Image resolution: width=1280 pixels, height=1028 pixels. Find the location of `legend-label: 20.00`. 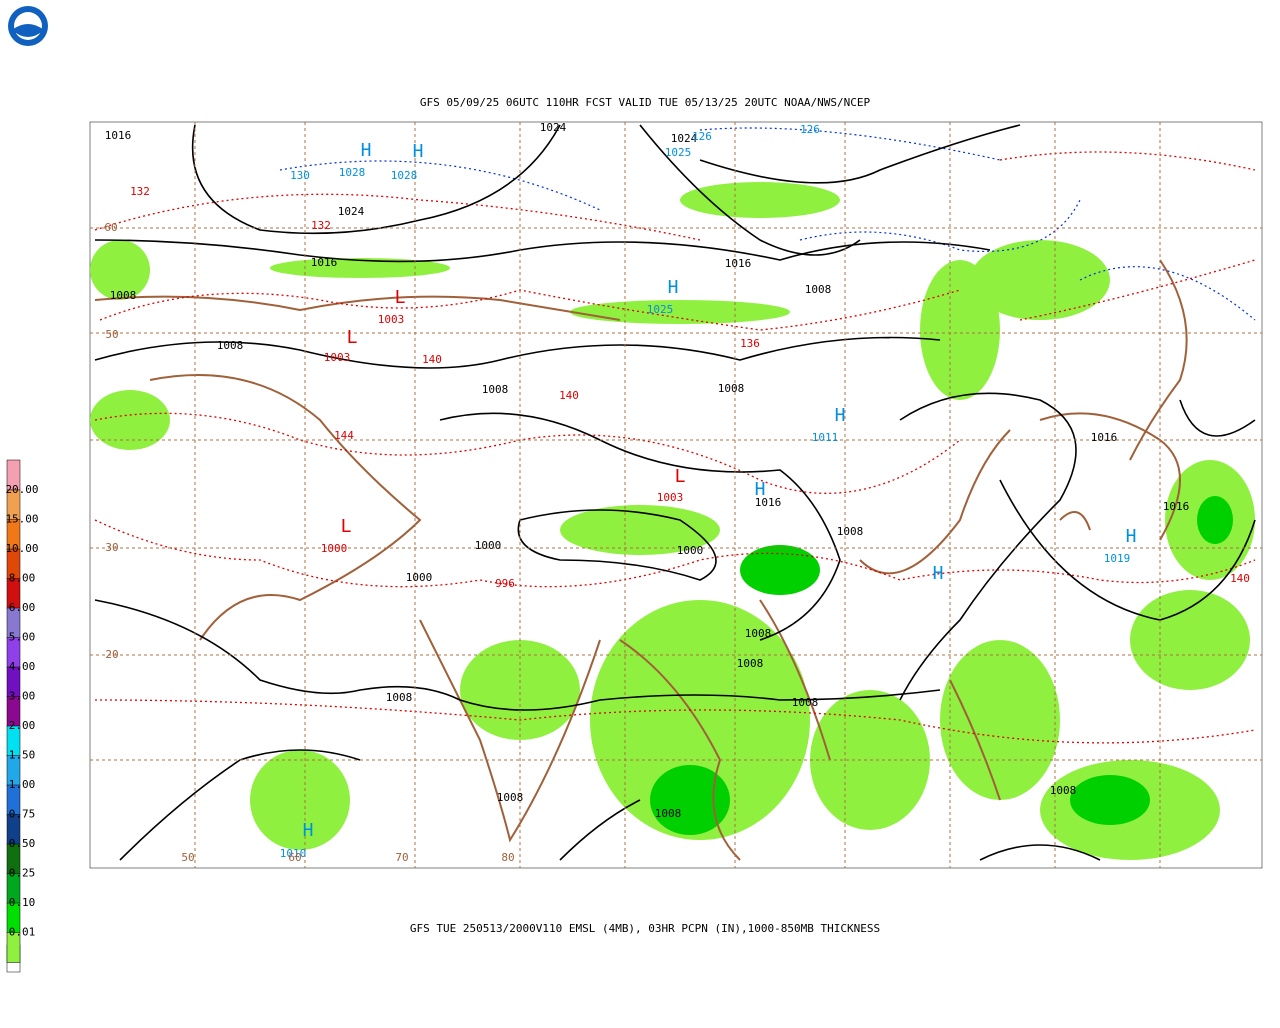

legend-label: 20.00 is located at coordinates (21, 489).